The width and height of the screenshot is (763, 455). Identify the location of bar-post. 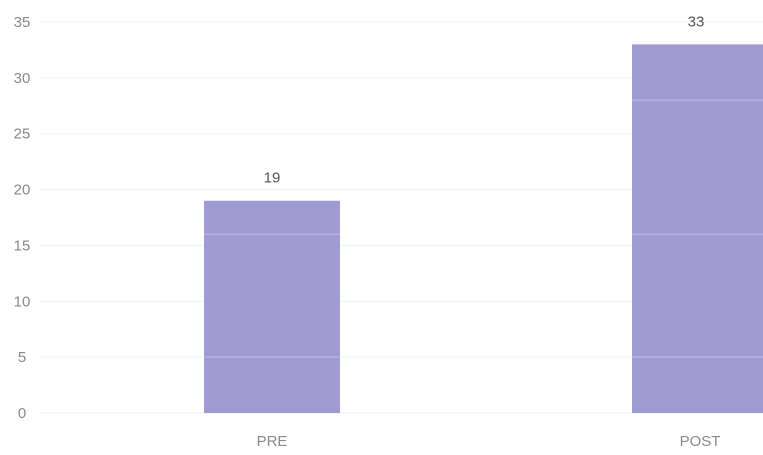
(697, 228).